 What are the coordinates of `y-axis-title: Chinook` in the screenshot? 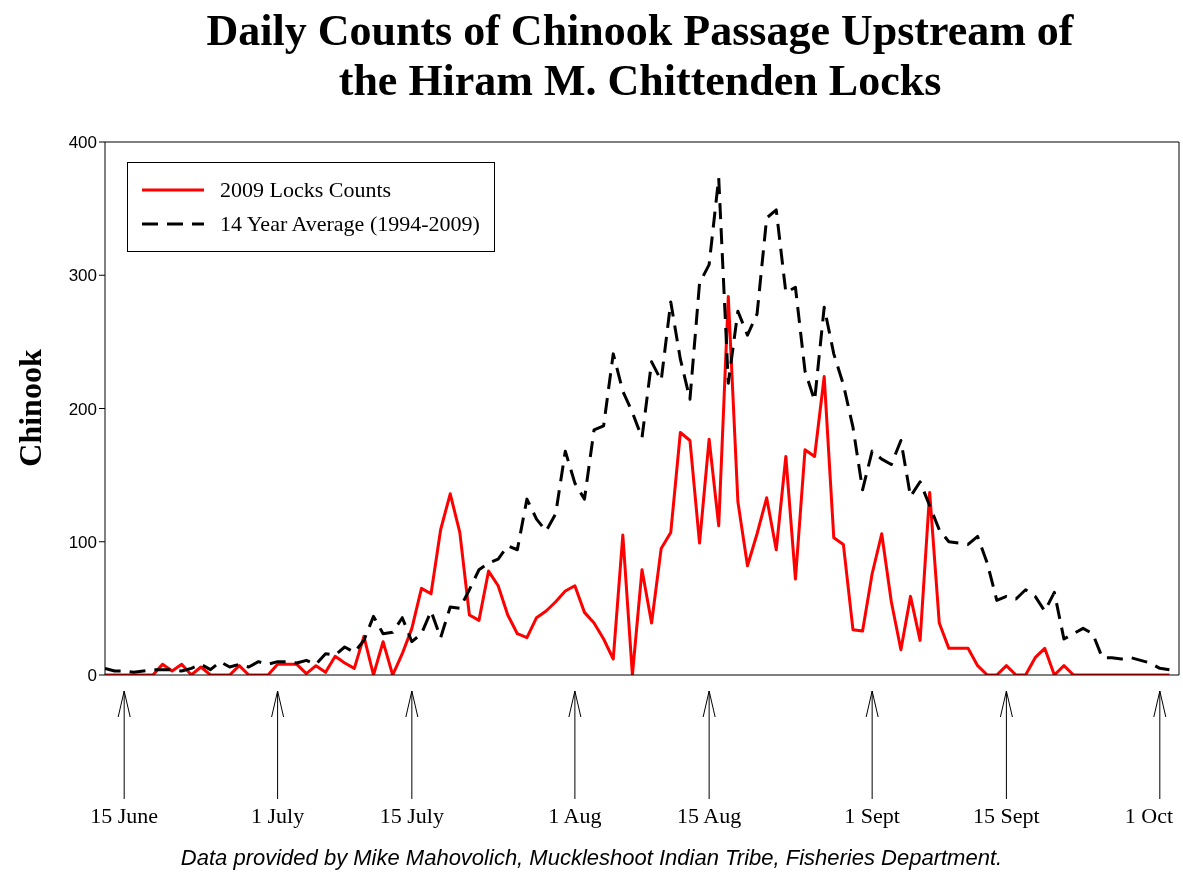 It's located at (30, 408).